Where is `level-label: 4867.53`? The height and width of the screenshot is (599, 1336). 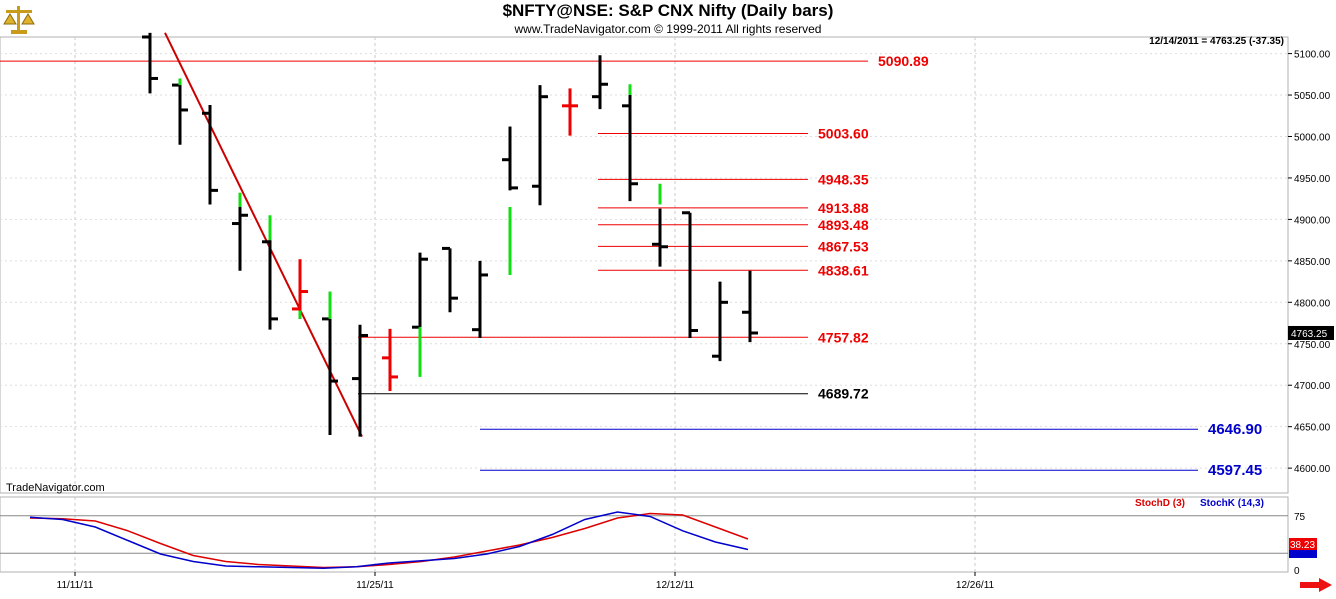 level-label: 4867.53 is located at coordinates (843, 246).